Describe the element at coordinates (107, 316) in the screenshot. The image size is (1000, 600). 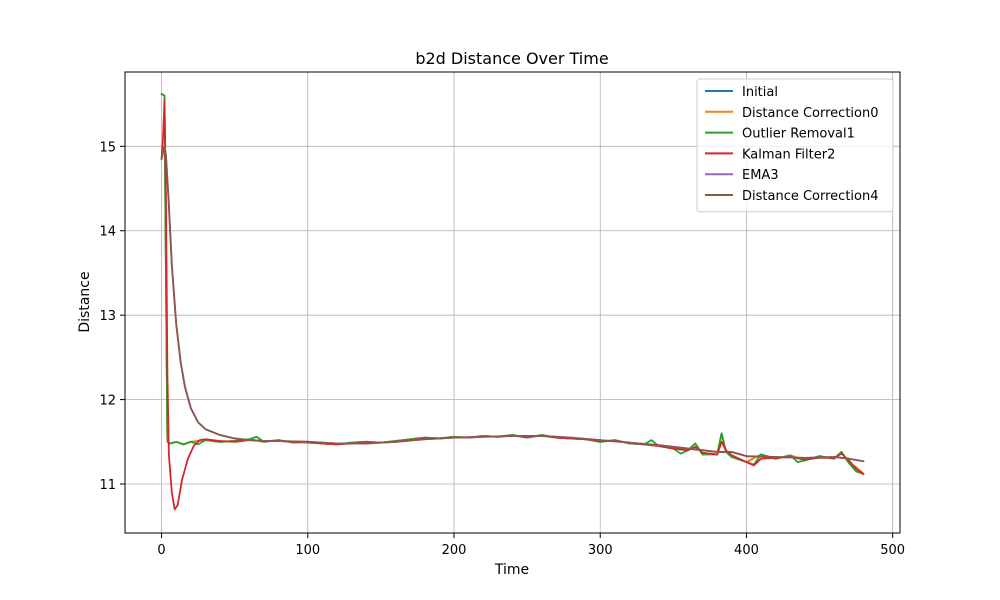
I see `y-tick-label: 13` at that location.